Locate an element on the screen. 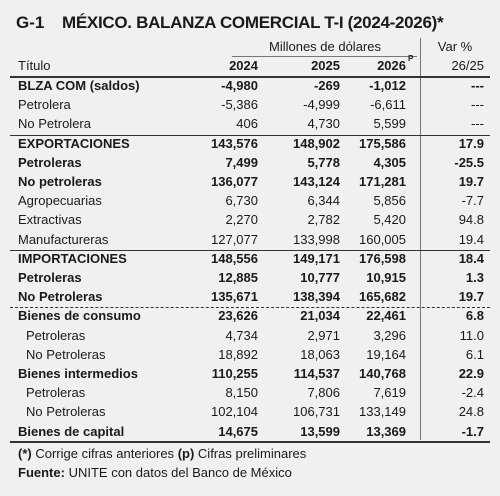 Image resolution: width=500 pixels, height=496 pixels. cell: 110,255 is located at coordinates (234, 373).